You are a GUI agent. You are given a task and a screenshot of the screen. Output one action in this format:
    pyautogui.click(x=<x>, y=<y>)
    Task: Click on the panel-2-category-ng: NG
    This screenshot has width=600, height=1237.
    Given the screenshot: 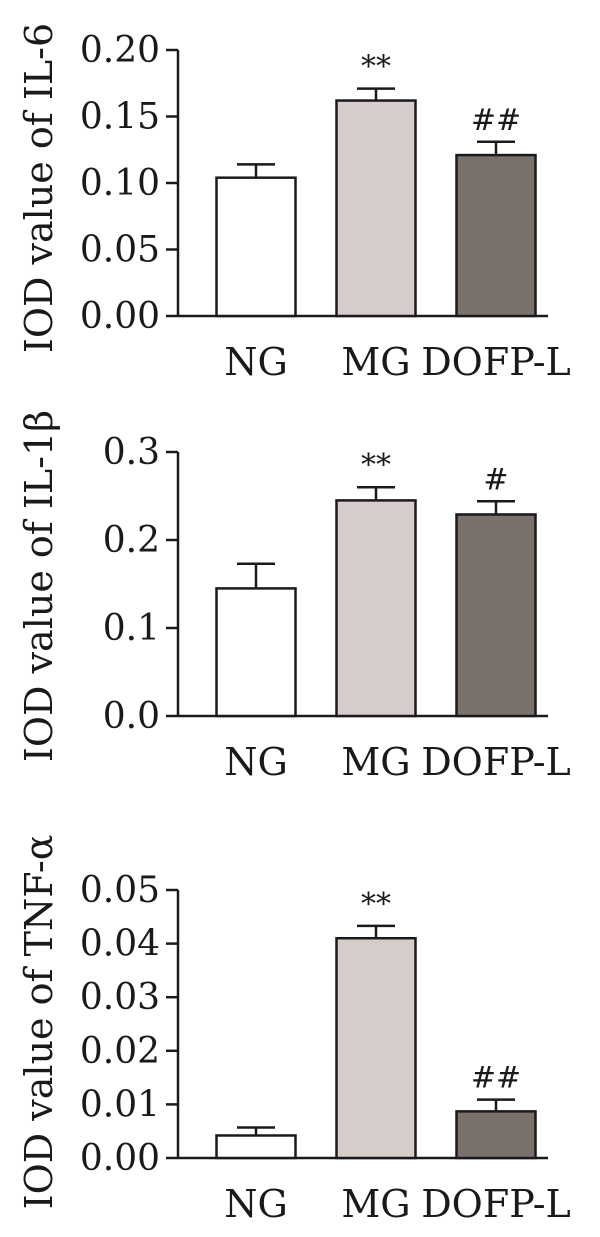 What is the action you would take?
    pyautogui.click(x=256, y=762)
    